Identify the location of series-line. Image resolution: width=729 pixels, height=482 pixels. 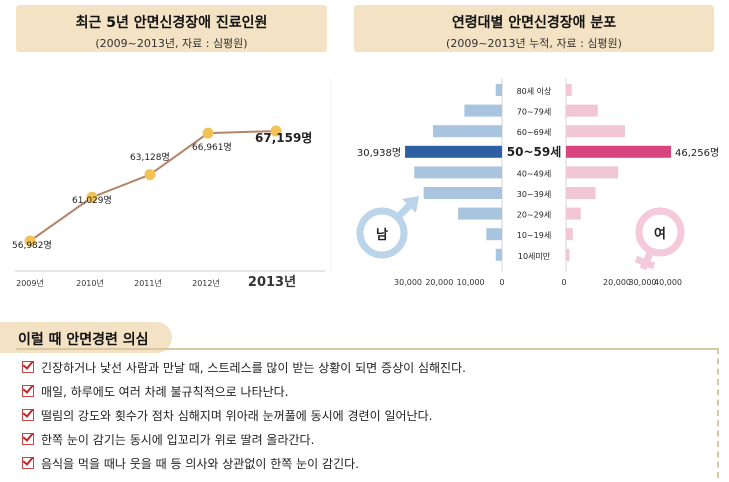
(153, 186).